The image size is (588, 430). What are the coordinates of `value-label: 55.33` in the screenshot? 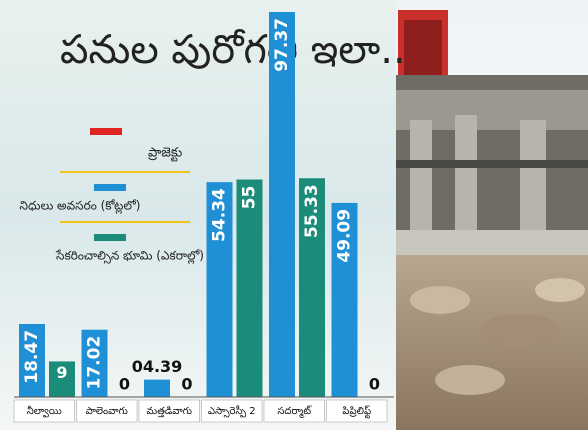 It's located at (312, 211).